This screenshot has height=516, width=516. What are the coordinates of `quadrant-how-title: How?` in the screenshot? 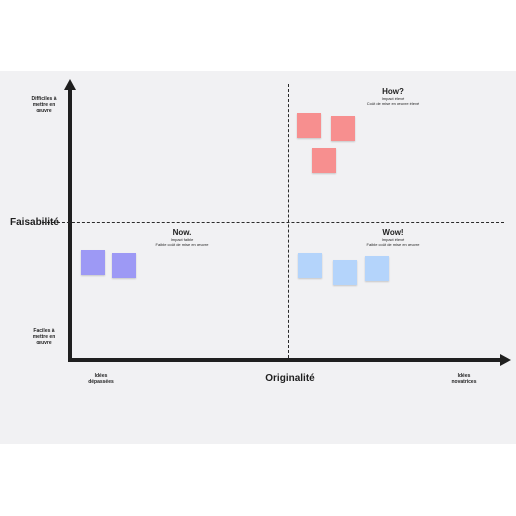 It's located at (393, 91).